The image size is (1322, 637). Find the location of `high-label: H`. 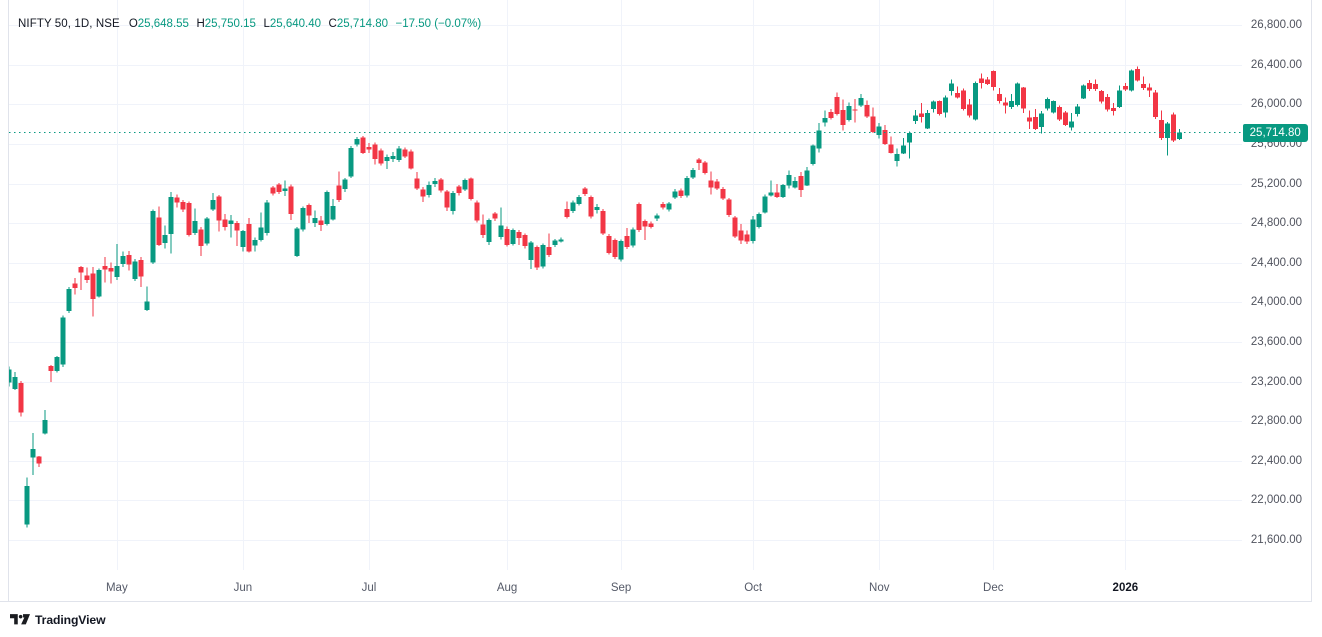

high-label: H is located at coordinates (200, 24).